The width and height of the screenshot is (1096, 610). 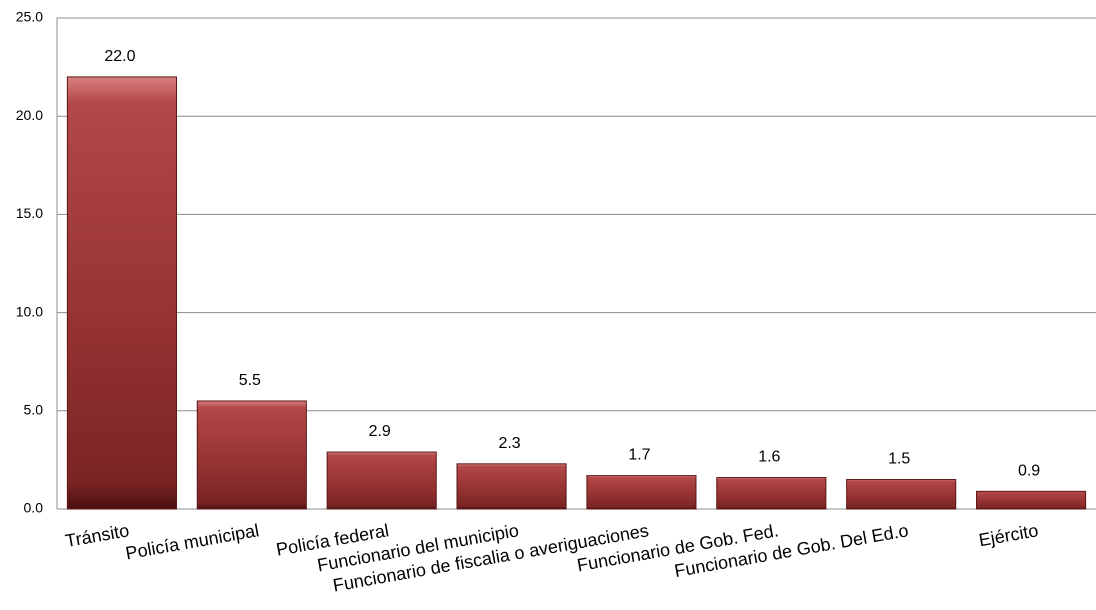 What do you see at coordinates (34, 508) in the screenshot?
I see `y-tick-label: 0.0` at bounding box center [34, 508].